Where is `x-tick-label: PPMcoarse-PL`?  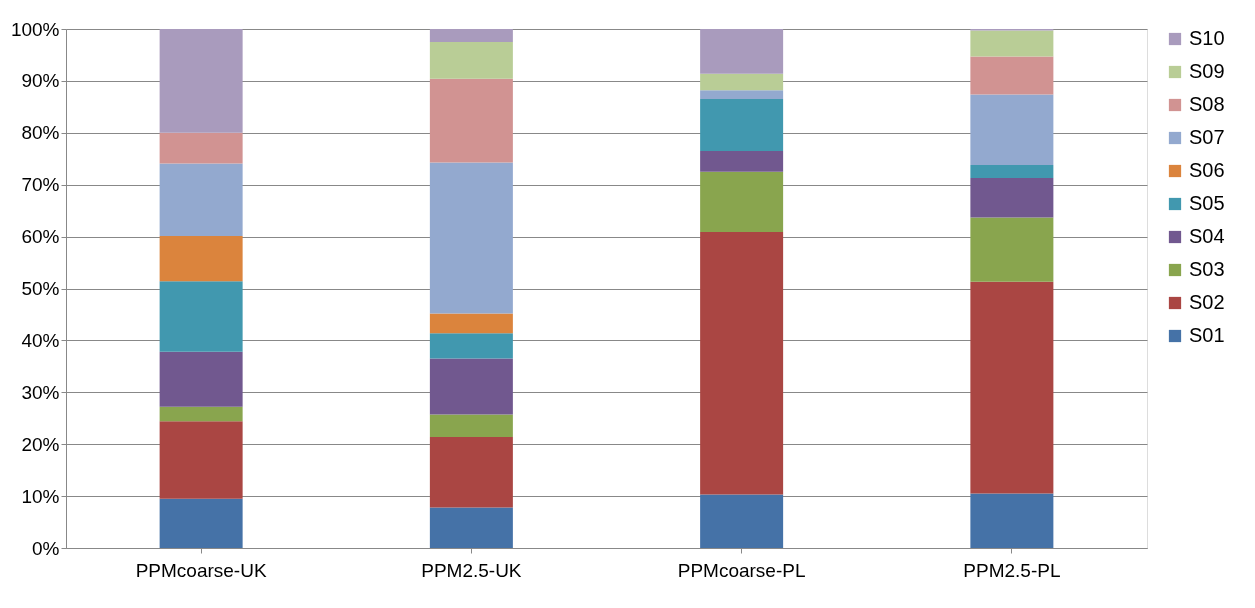
x-tick-label: PPMcoarse-PL is located at coordinates (741, 570).